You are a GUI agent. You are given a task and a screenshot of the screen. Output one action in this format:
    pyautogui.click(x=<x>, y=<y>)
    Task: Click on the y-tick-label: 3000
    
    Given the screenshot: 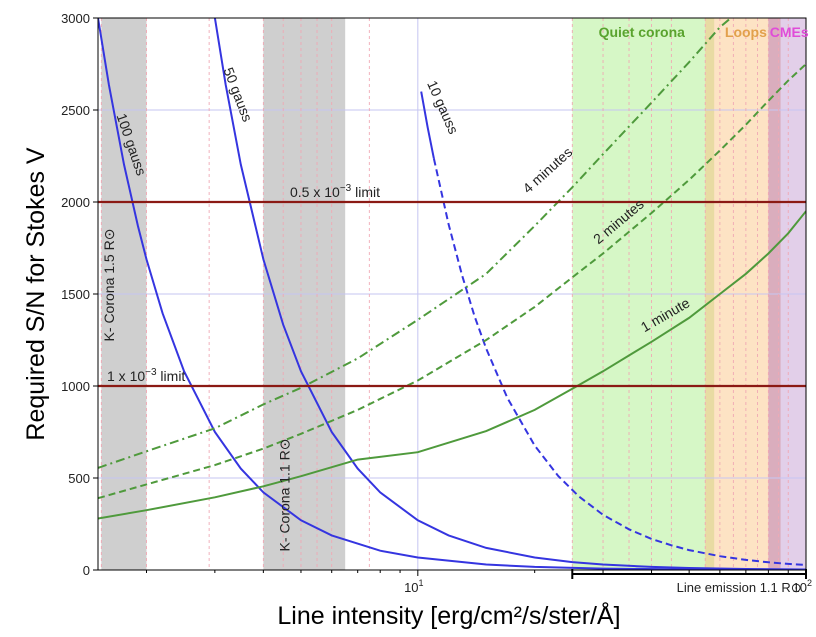 What is the action you would take?
    pyautogui.click(x=75, y=18)
    